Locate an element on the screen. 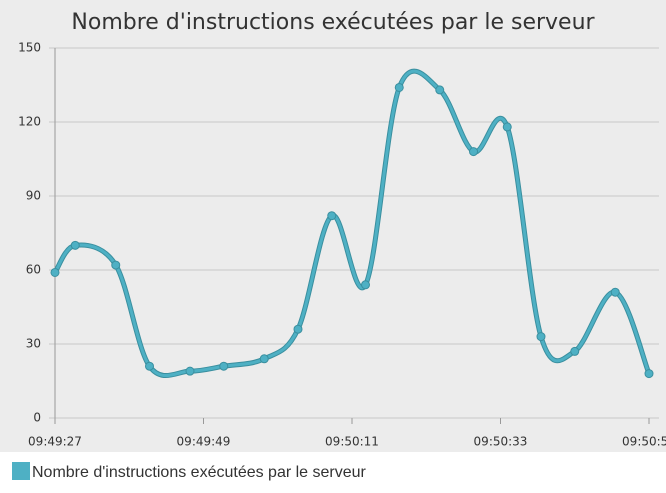  y-tick-label: 30 is located at coordinates (33, 344).